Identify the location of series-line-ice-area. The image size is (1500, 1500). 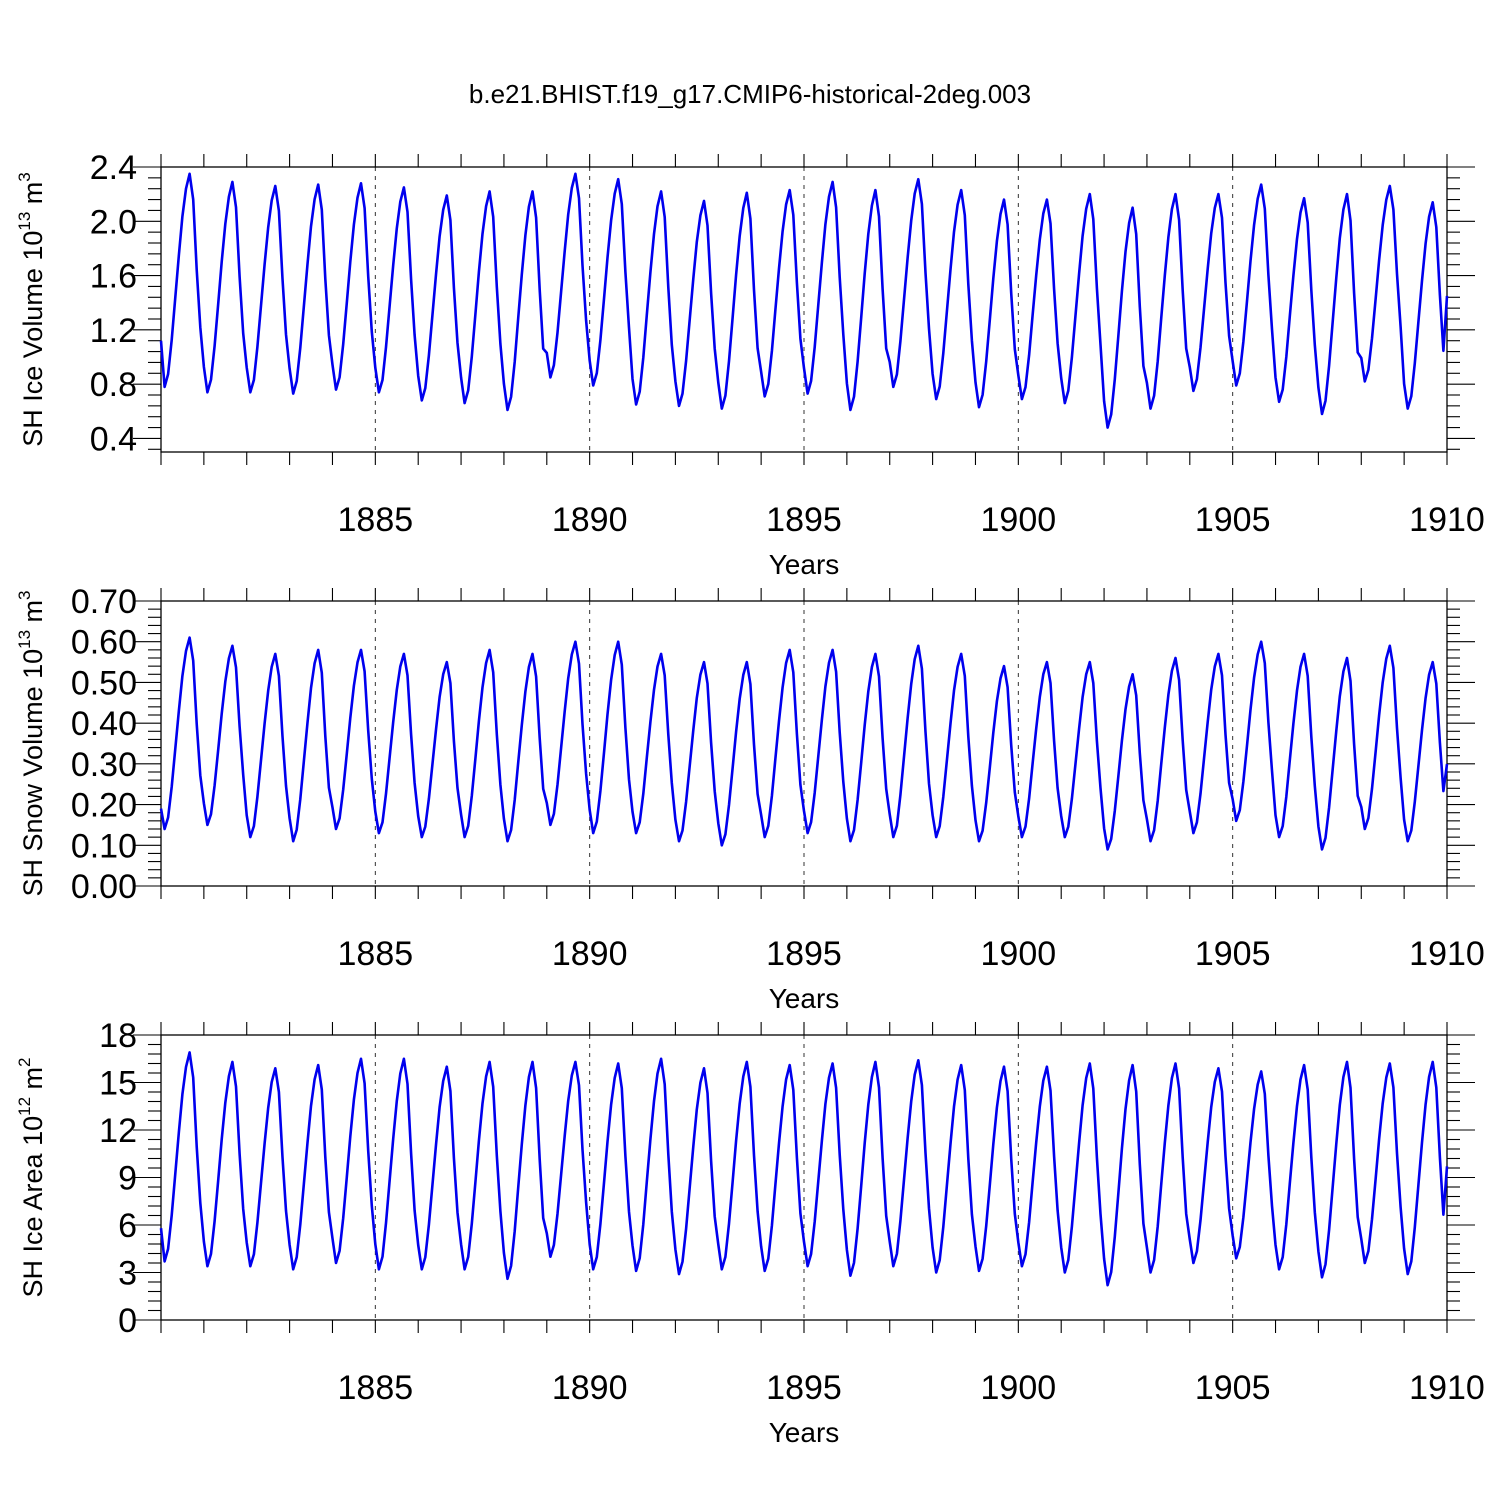
(804, 1169).